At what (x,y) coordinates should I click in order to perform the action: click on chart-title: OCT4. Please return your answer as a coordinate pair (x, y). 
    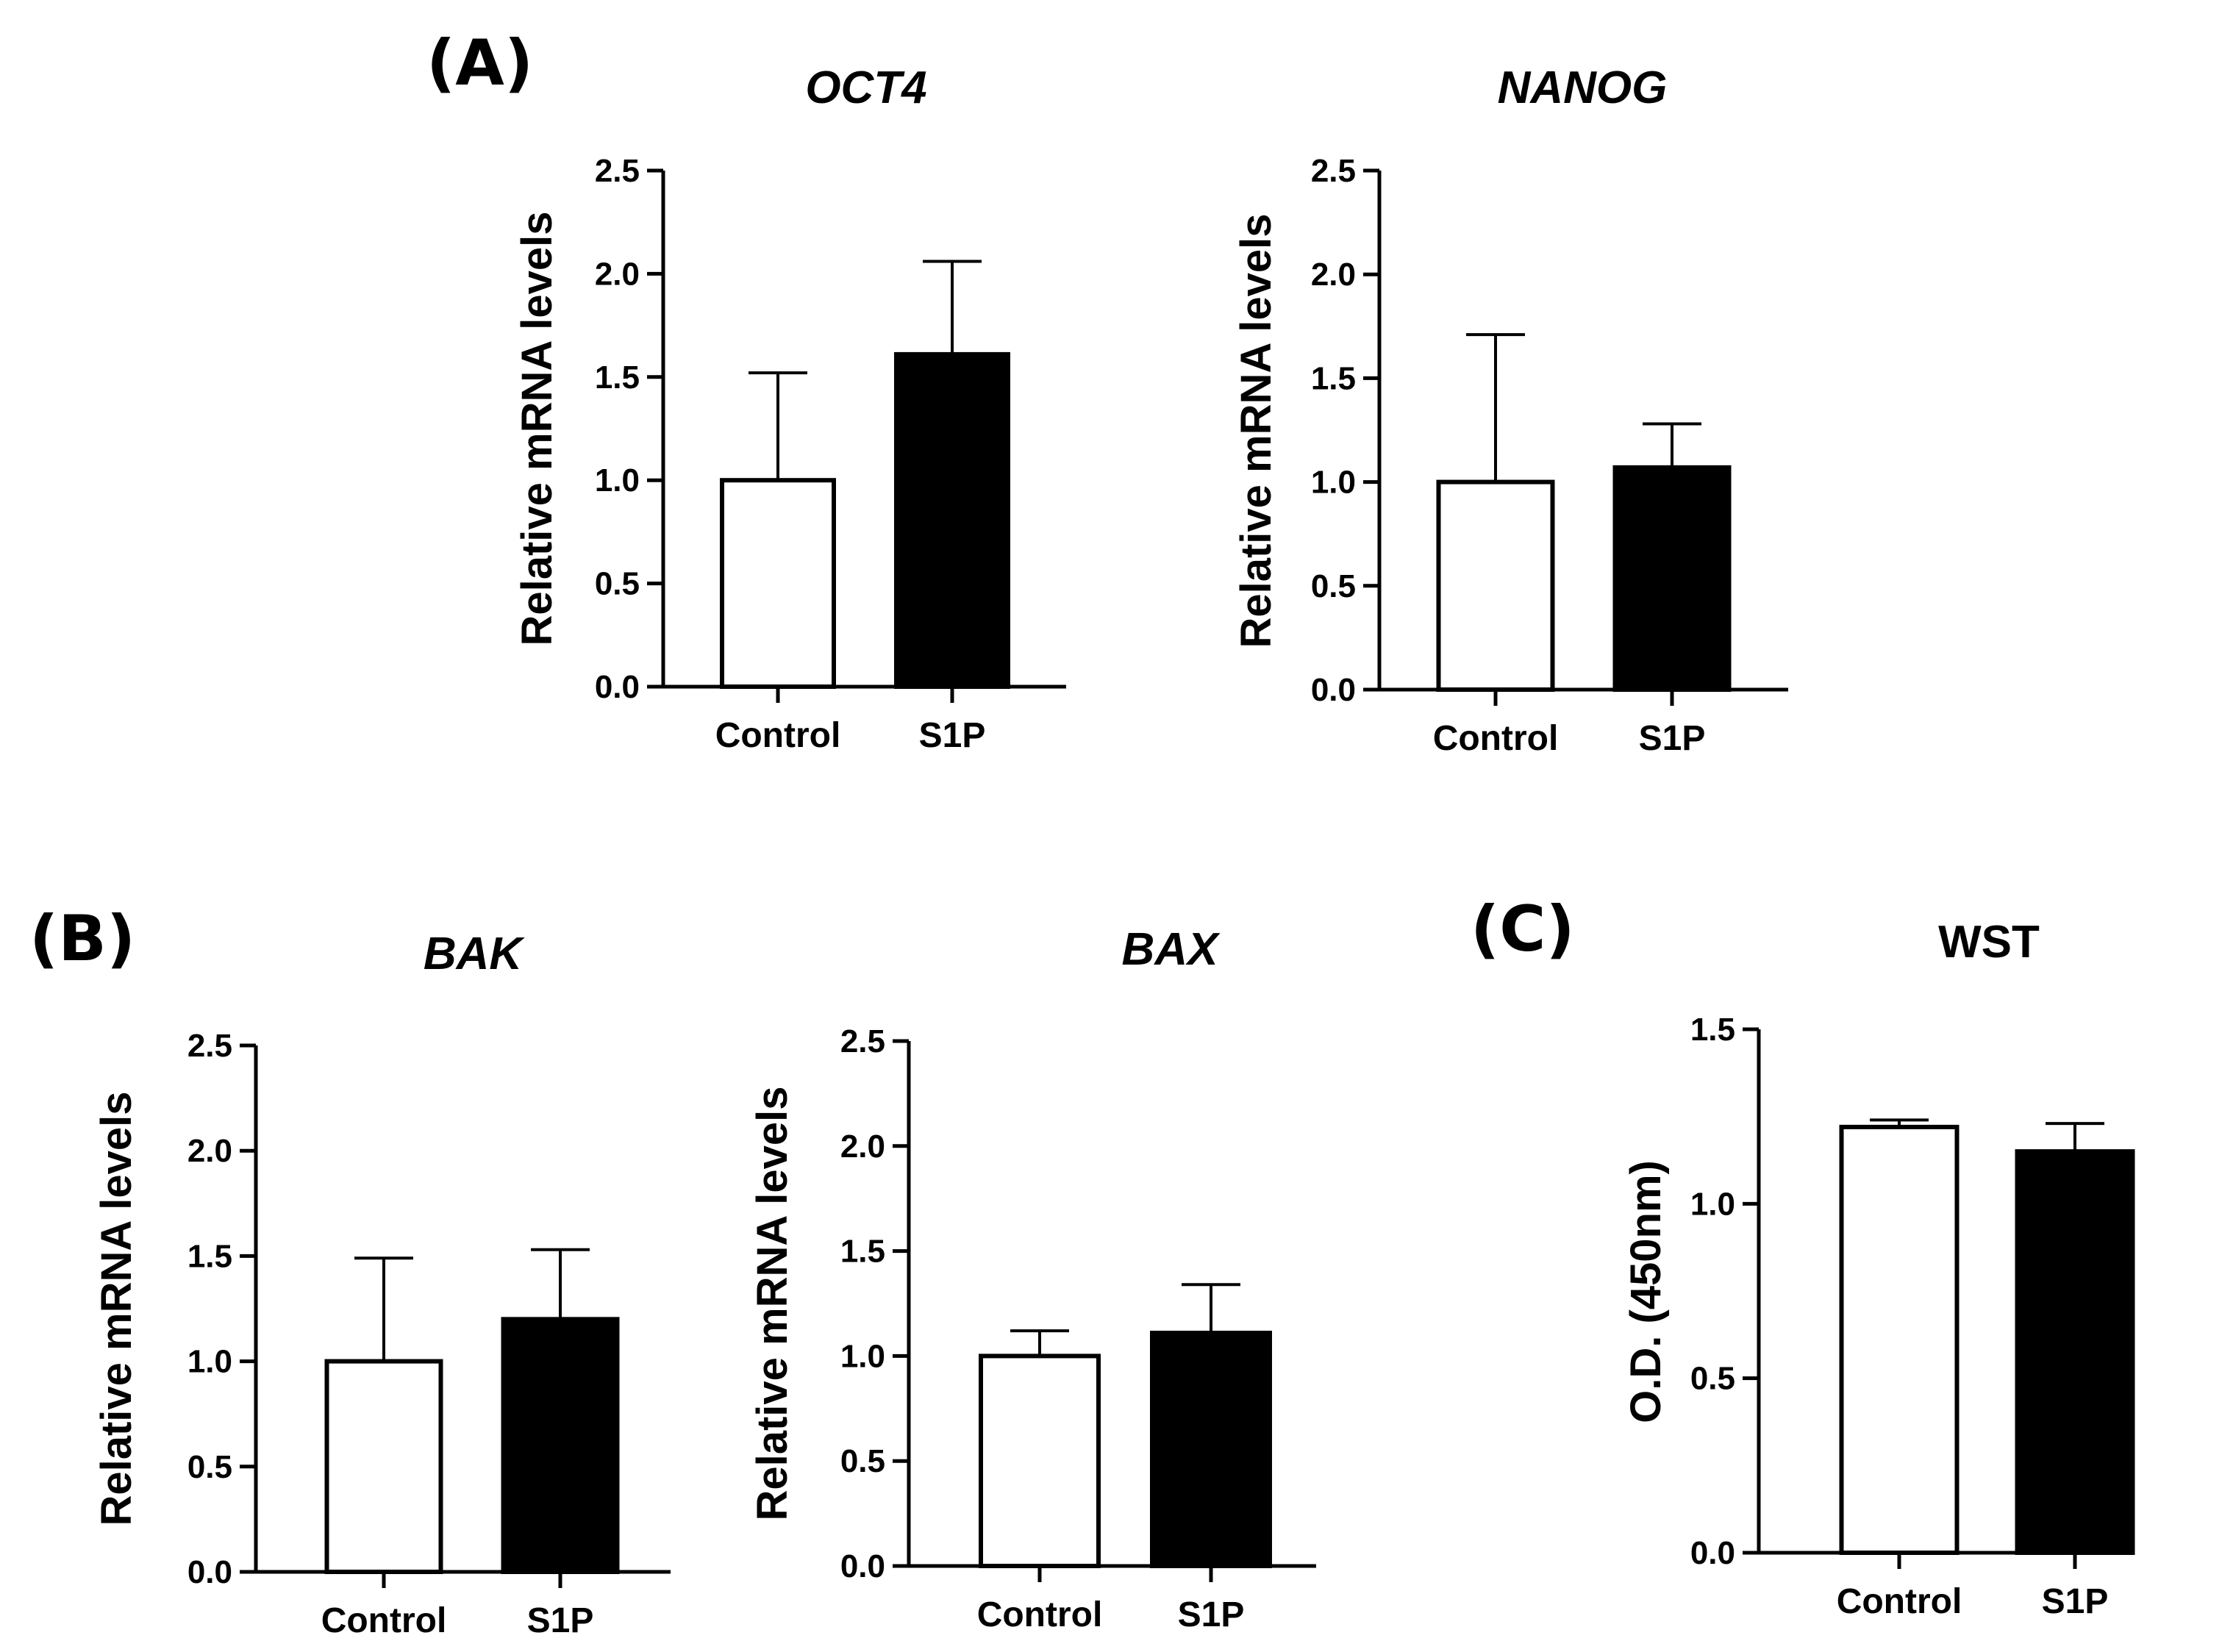
    Looking at the image, I should click on (865, 87).